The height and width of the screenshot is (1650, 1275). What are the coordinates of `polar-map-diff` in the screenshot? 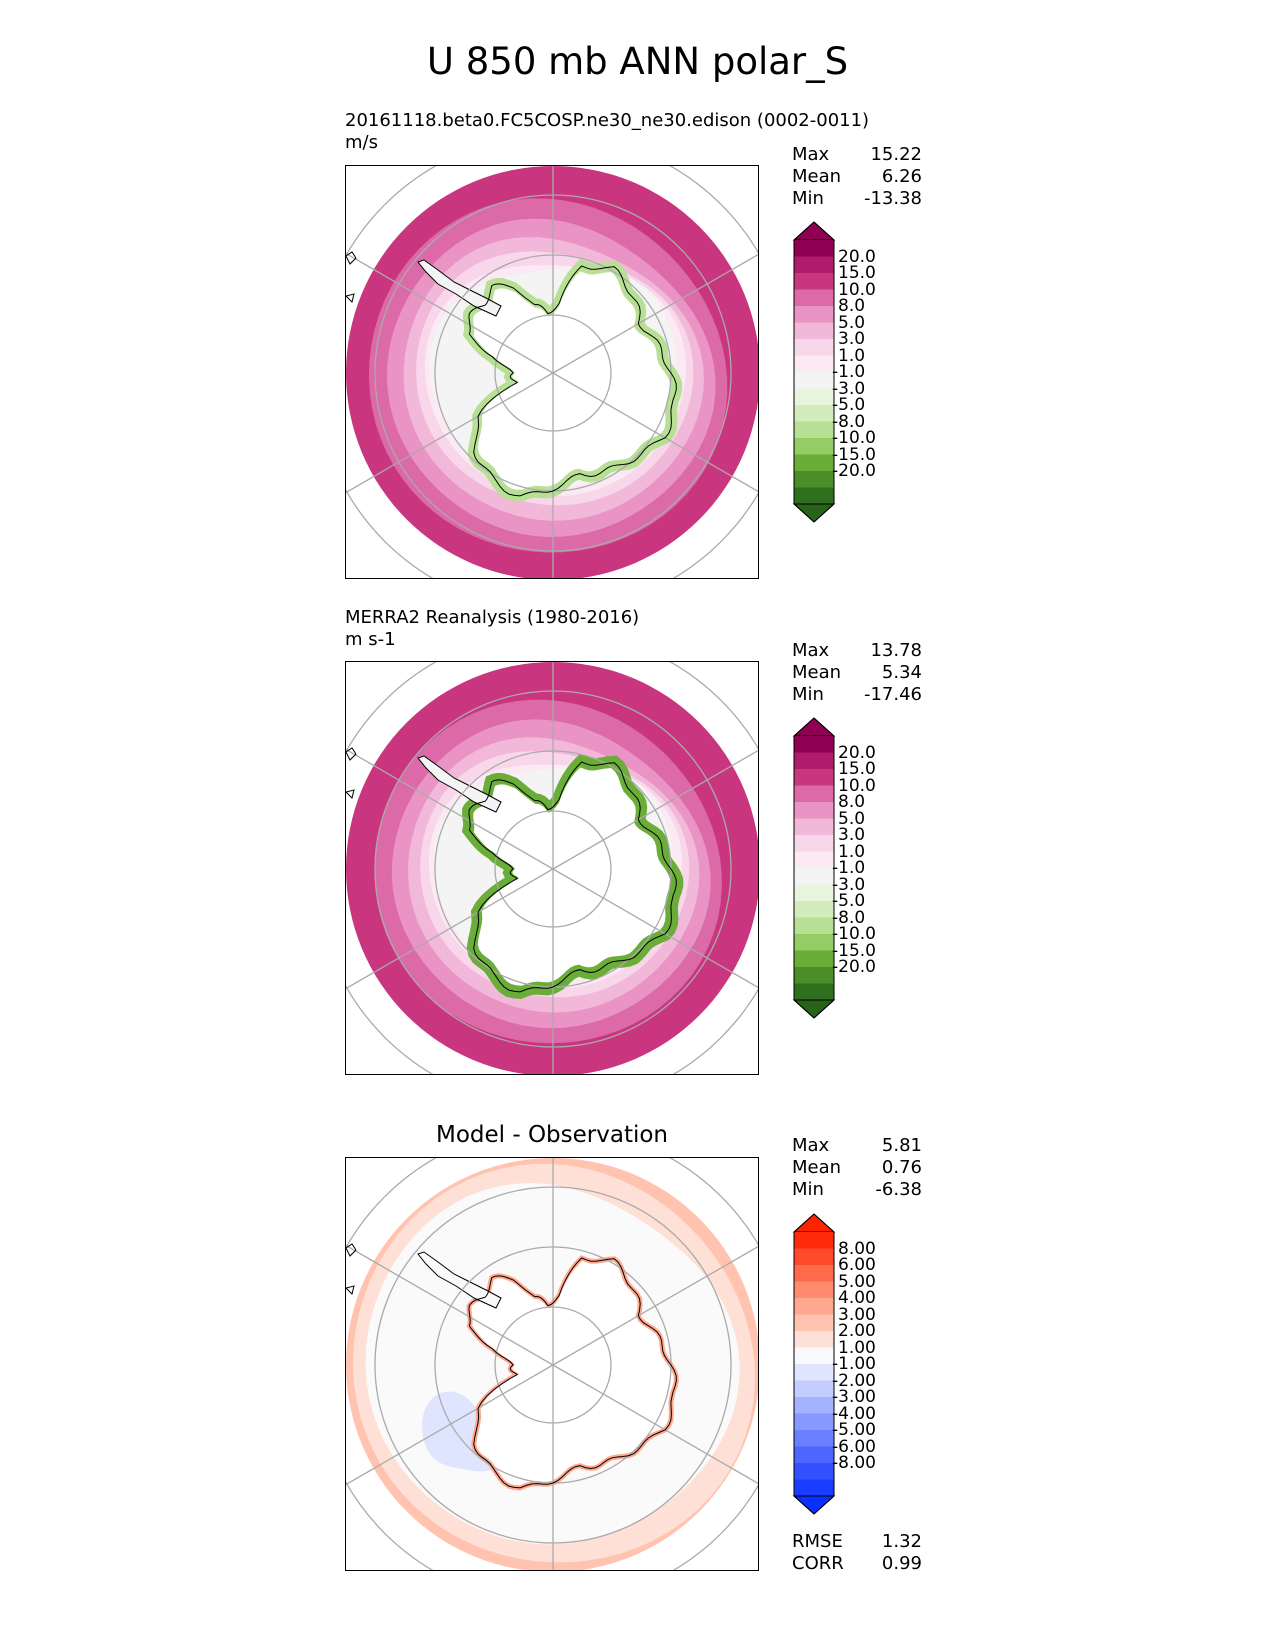 It's located at (552, 1364).